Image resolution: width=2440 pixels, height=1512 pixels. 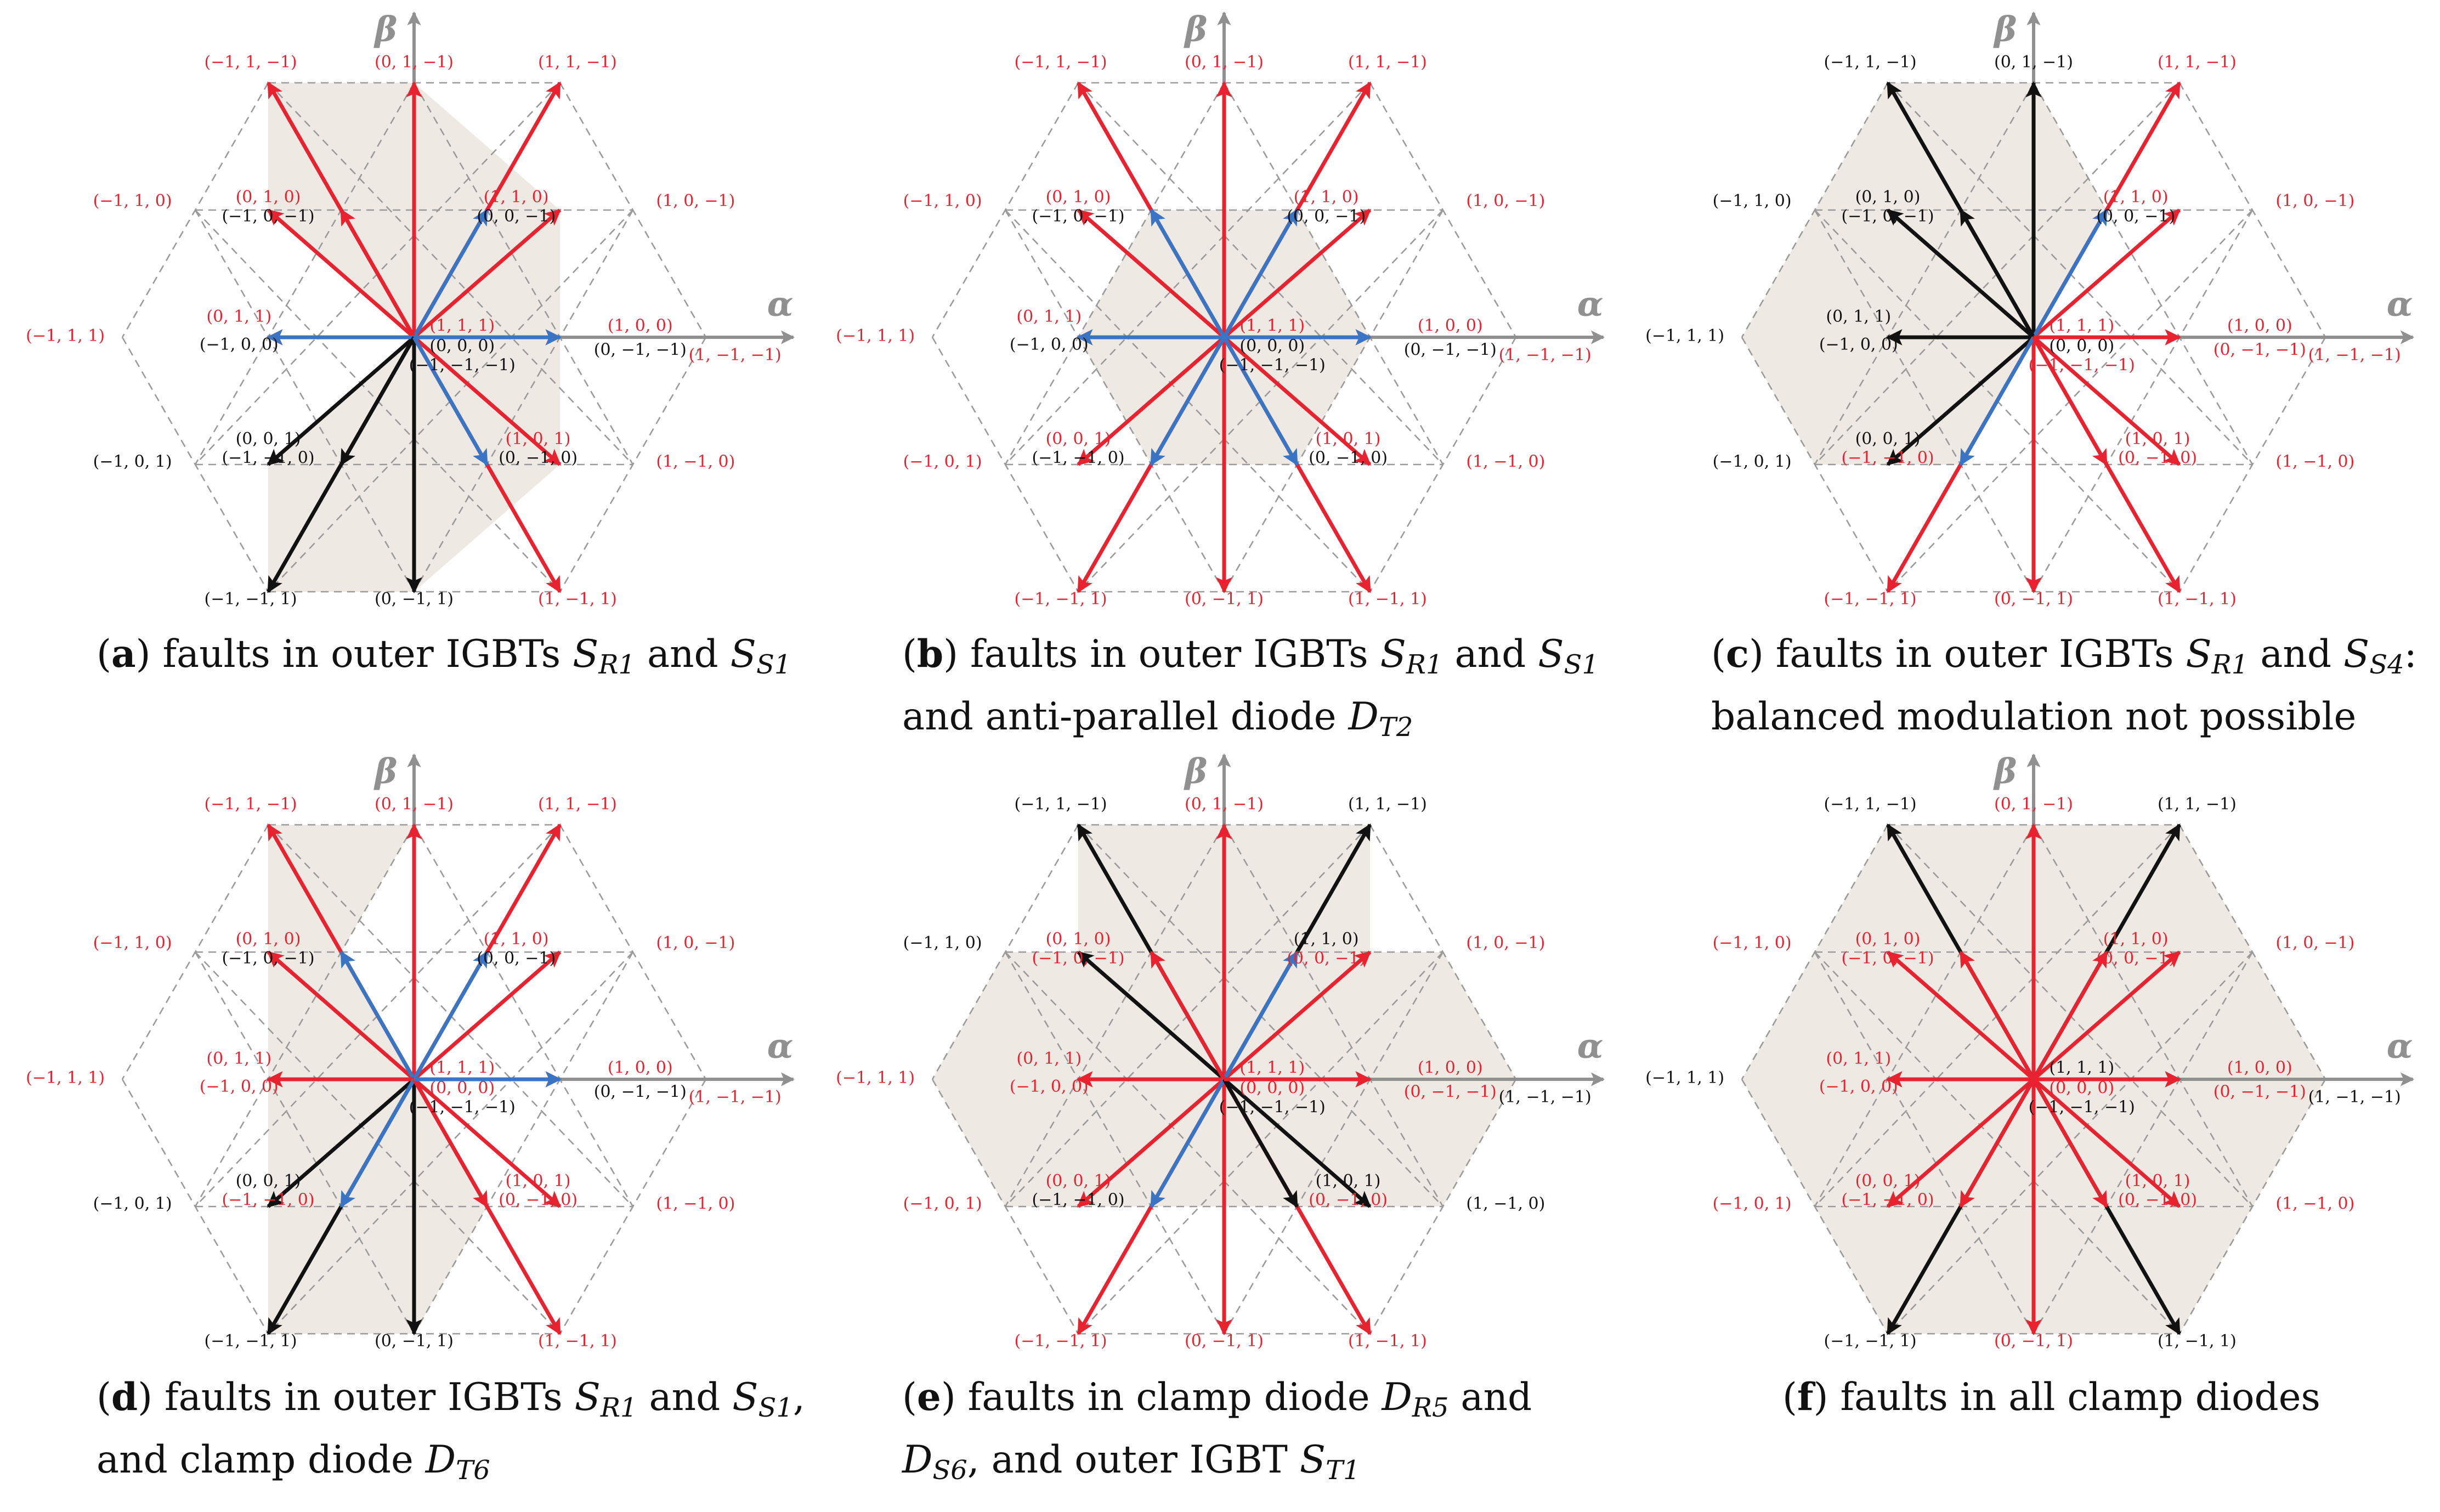 What do you see at coordinates (930, 654) in the screenshot?
I see `caption-text: b` at bounding box center [930, 654].